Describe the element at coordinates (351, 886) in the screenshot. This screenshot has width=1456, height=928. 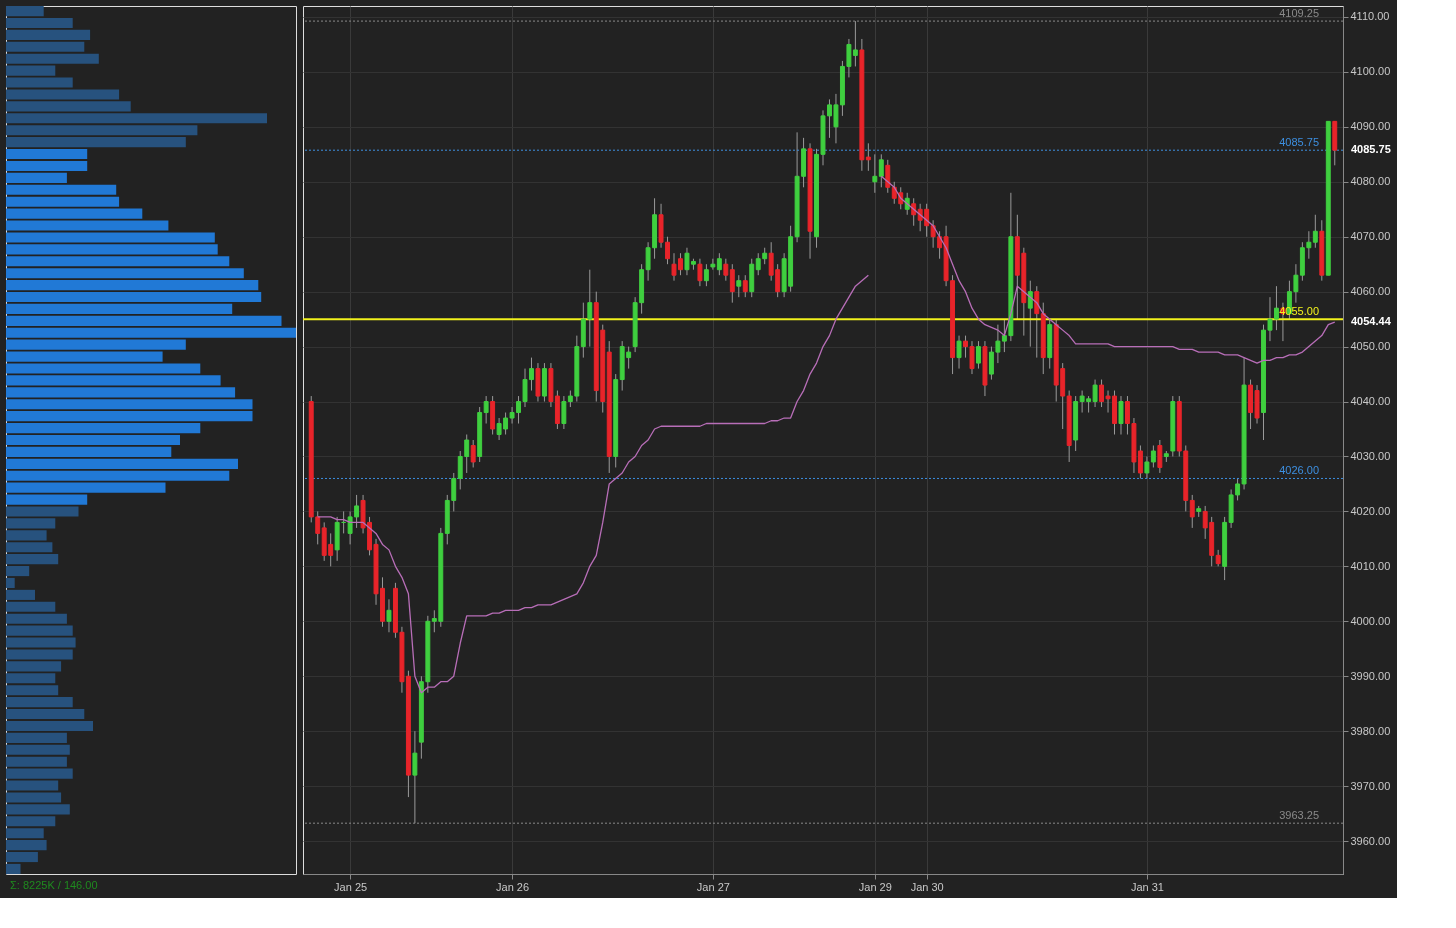
I see `x-tick-label: Jan 25` at that location.